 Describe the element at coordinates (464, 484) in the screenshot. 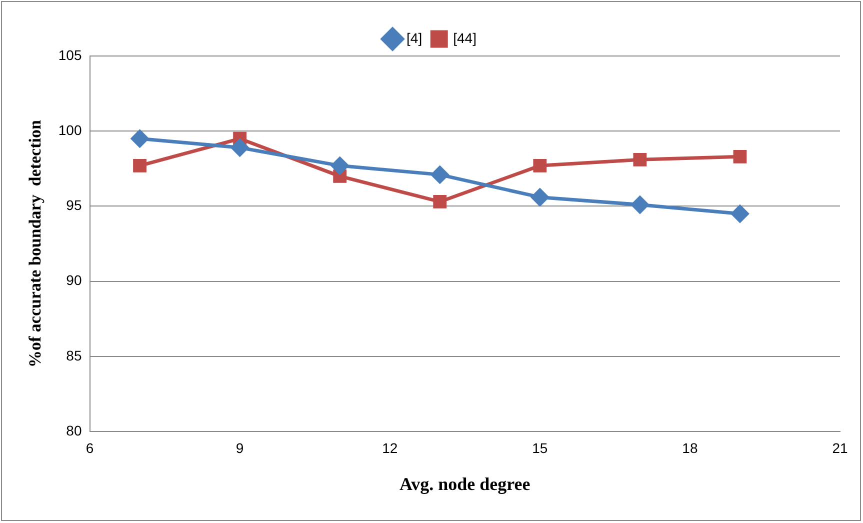

I see `x-axis-title: Avg. node degree` at that location.